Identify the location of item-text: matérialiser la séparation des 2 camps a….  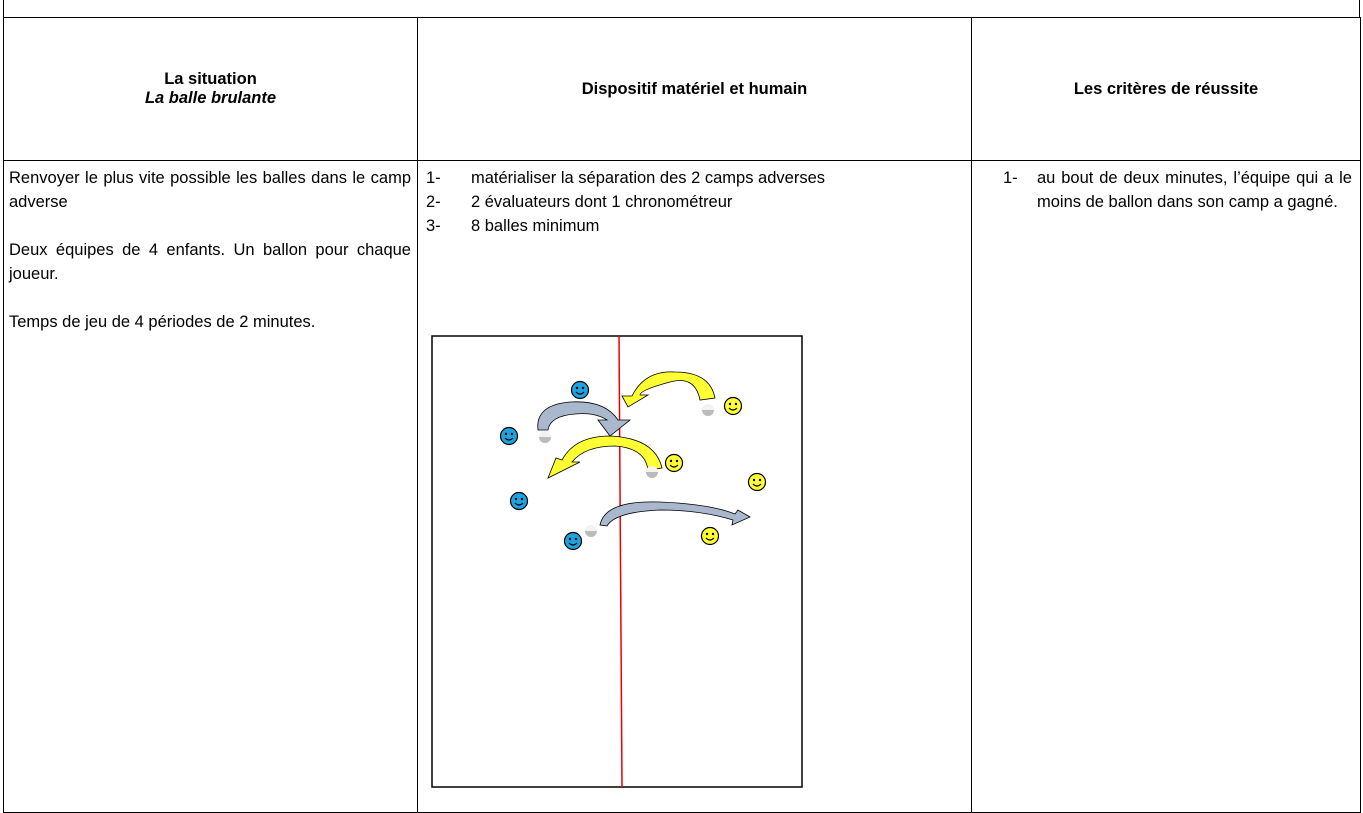
(648, 178).